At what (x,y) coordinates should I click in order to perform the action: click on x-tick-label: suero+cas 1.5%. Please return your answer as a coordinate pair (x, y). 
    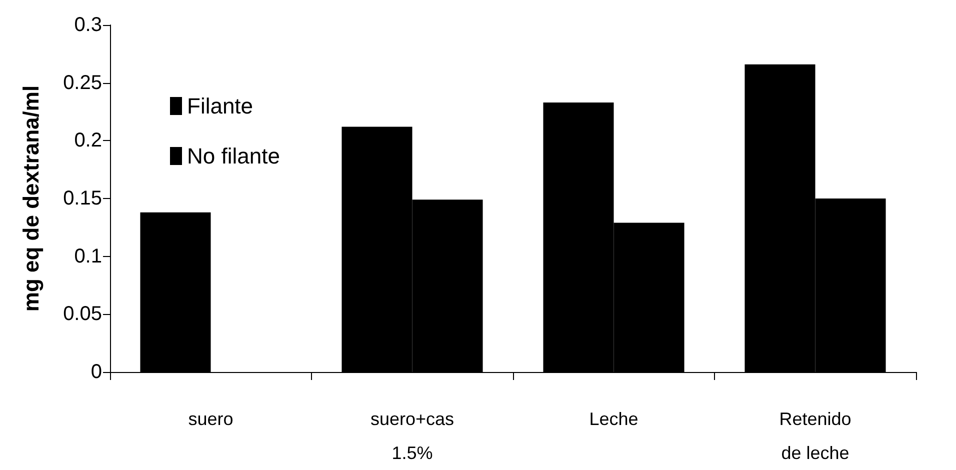
    Looking at the image, I should click on (412, 436).